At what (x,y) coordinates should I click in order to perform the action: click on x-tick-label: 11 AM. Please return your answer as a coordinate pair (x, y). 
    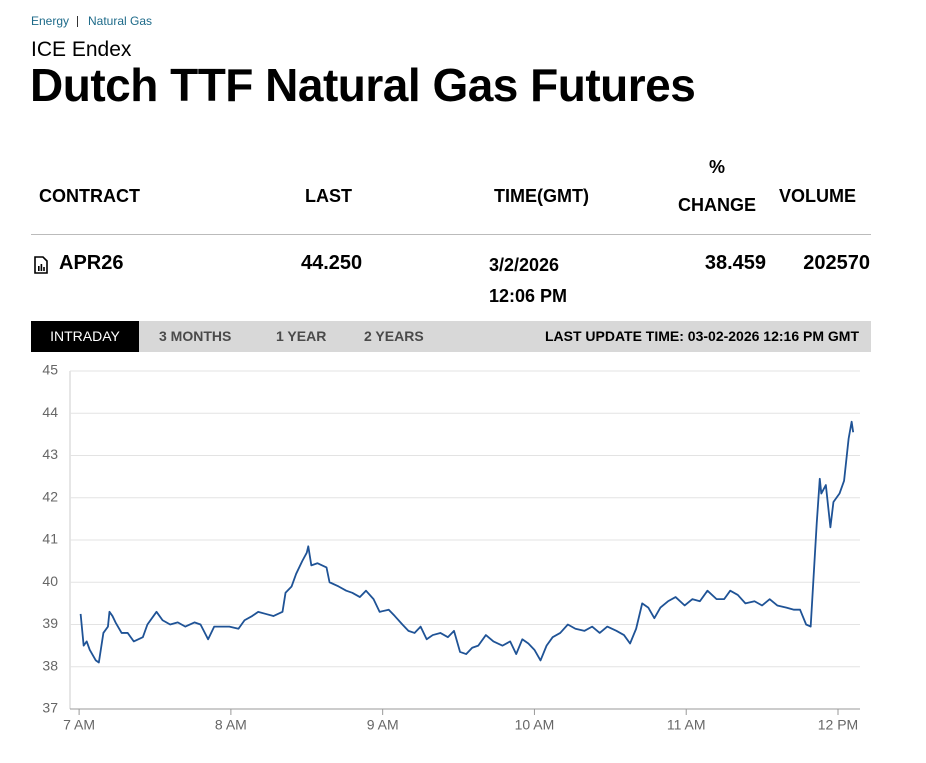
    Looking at the image, I should click on (686, 725).